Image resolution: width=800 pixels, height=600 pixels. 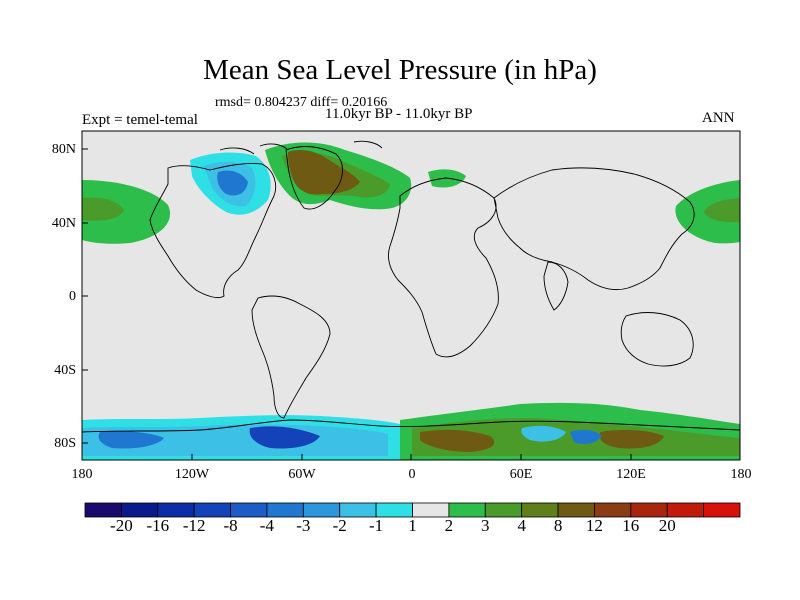 I want to click on anomaly-north-pacific-east-core, so click(x=722, y=210).